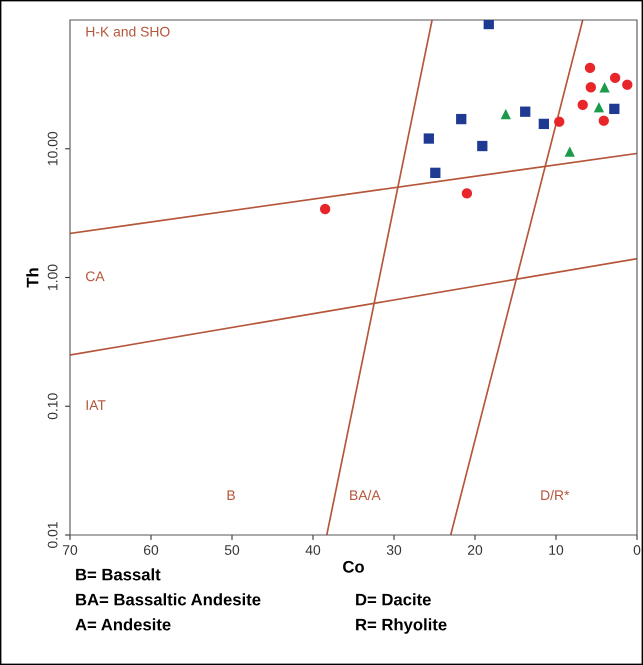  Describe the element at coordinates (128, 31) in the screenshot. I see `annotation: H-K and SHO` at that location.